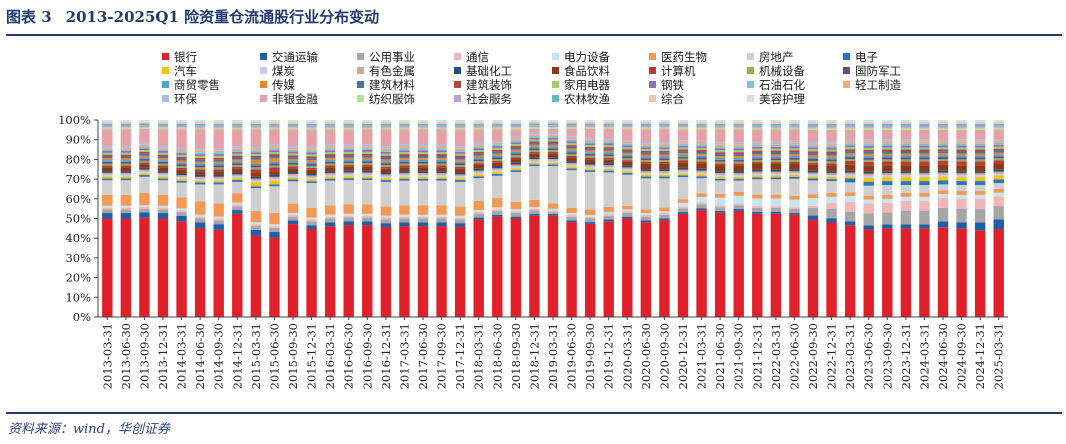  I want to click on x-tick-label: 2013-12-31, so click(163, 356).